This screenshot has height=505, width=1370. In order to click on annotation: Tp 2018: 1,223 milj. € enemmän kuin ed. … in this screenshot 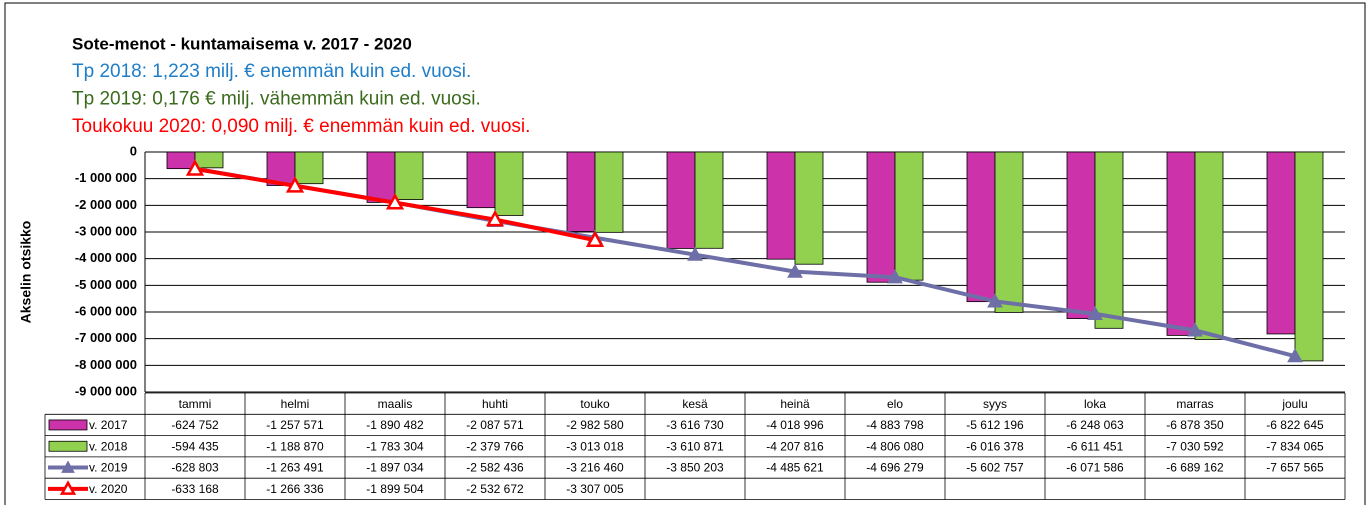, I will do `click(271, 71)`.